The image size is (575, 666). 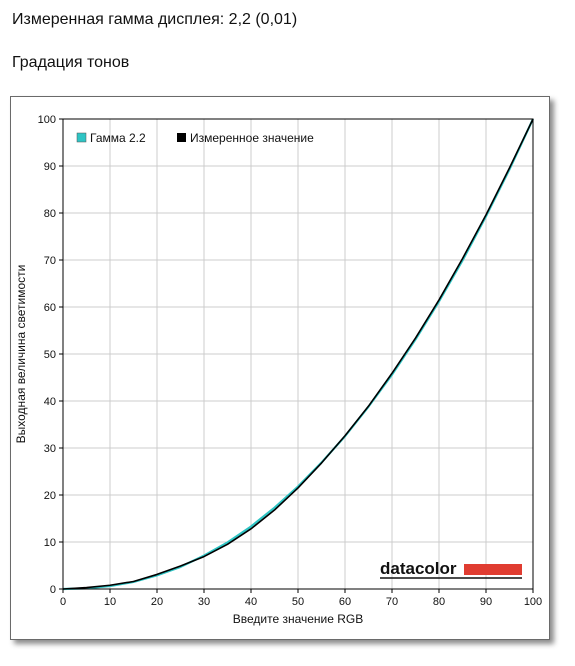 What do you see at coordinates (110, 602) in the screenshot?
I see `x-tick-label-10: 10` at bounding box center [110, 602].